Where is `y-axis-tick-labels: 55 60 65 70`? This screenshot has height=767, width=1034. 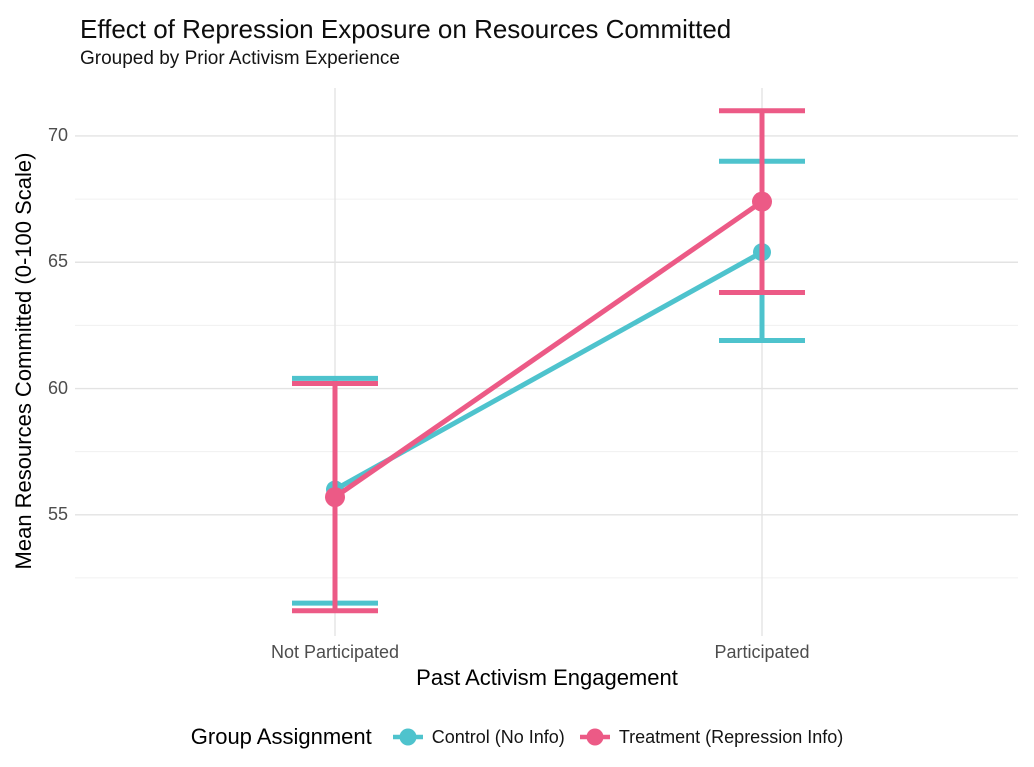
y-axis-tick-labels: 55 60 65 70 is located at coordinates (34, 350).